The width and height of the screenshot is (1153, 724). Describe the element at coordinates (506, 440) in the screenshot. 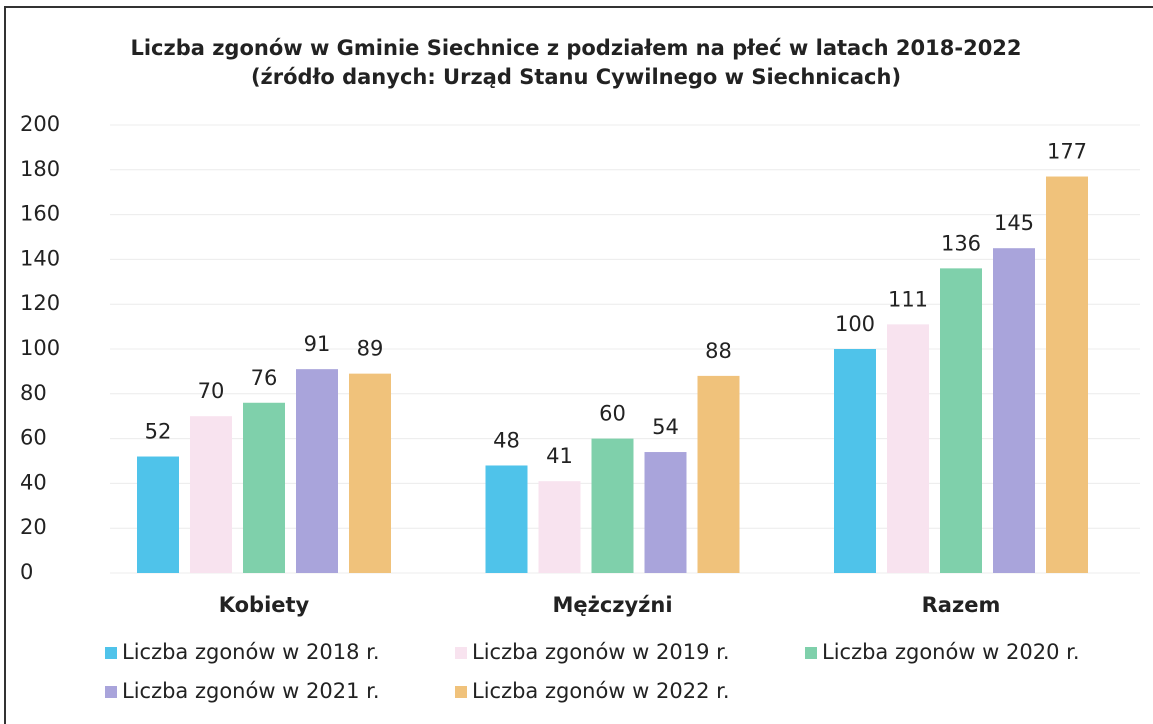

I see `data-label: 48` at that location.